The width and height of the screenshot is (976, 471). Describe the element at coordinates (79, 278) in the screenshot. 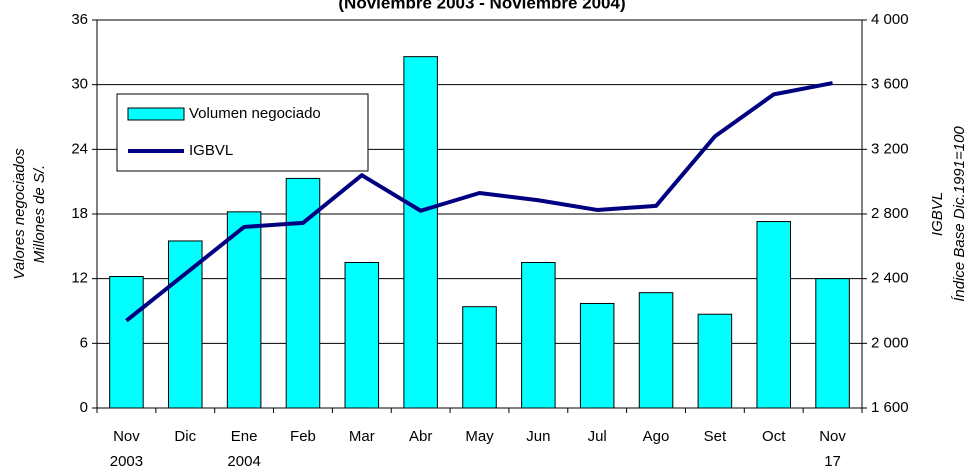

I see `y-tick-label: 12` at that location.